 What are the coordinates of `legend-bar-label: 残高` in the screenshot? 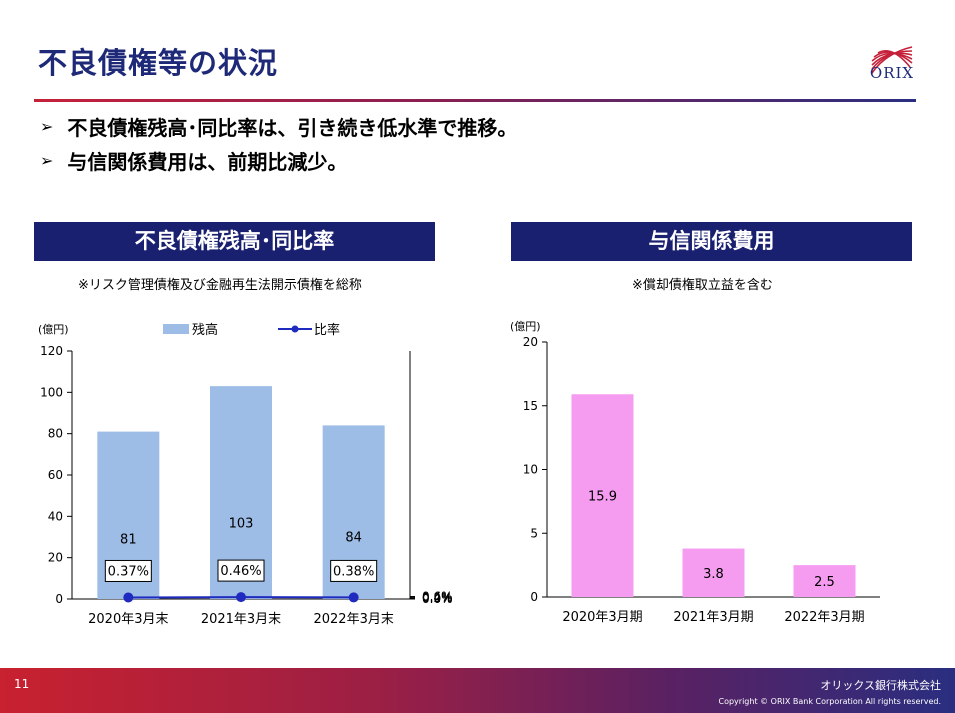 It's located at (205, 330).